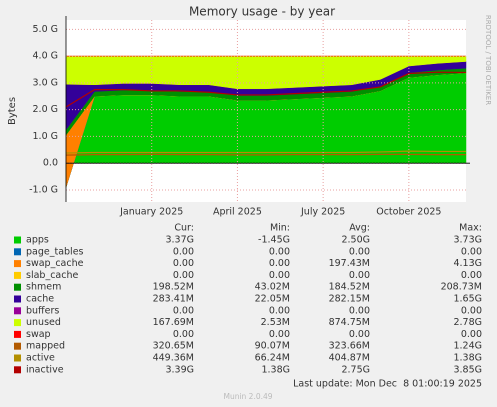 Image resolution: width=497 pixels, height=407 pixels. What do you see at coordinates (37, 240) in the screenshot?
I see `legend-label: apps` at bounding box center [37, 240].